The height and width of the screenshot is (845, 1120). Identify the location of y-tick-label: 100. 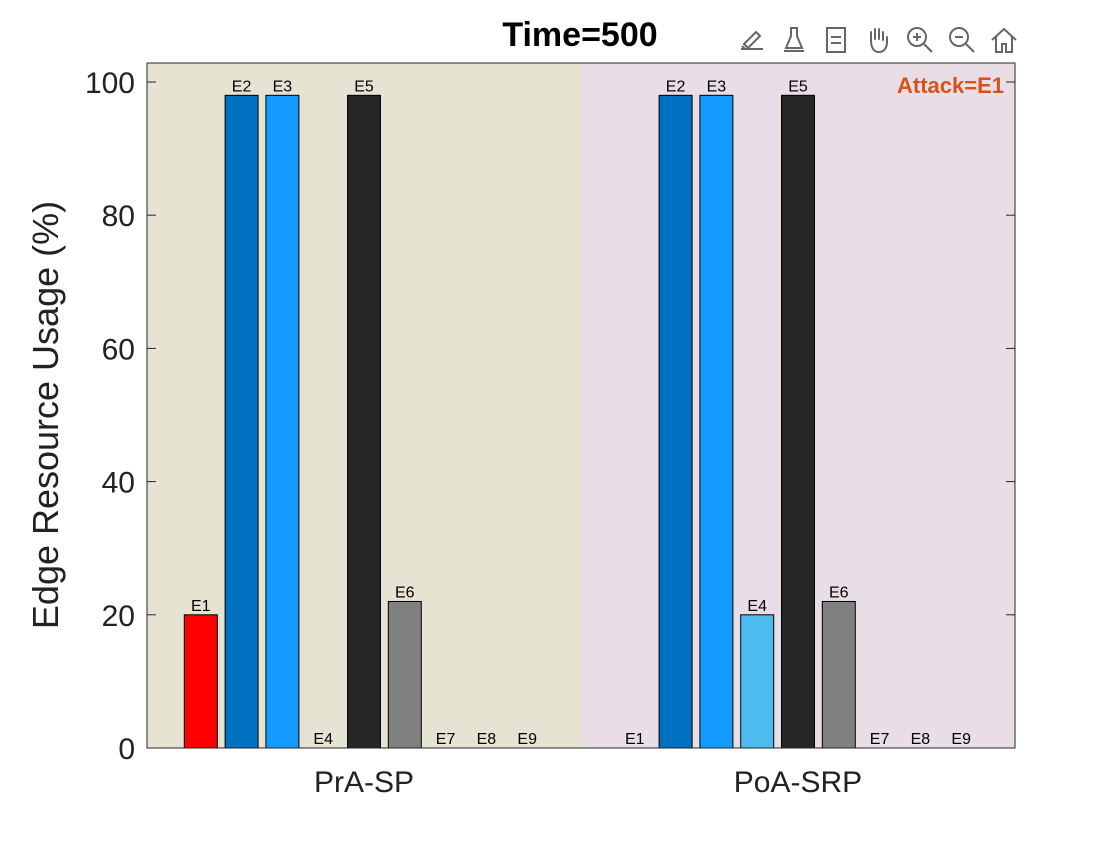
(110, 83).